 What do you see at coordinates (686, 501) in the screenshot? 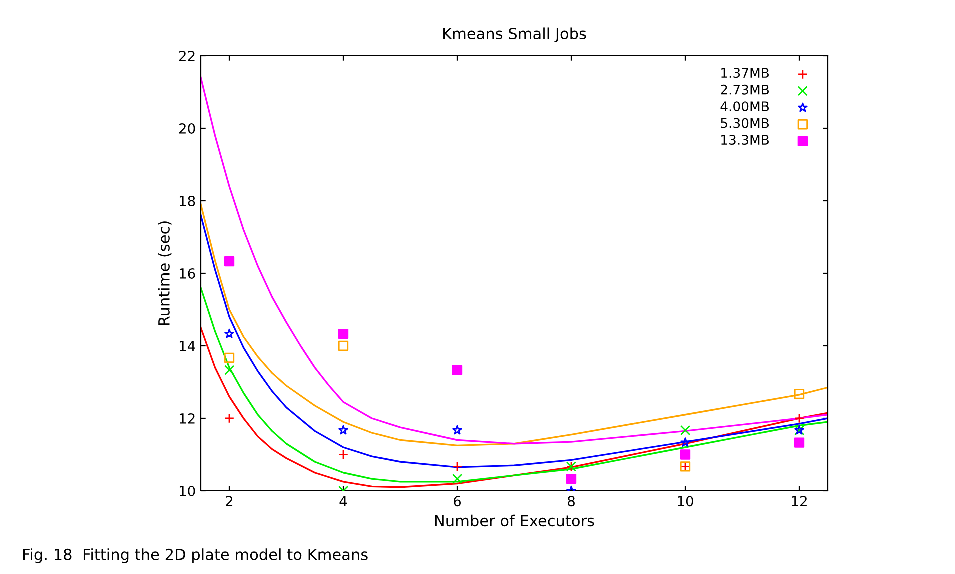
I see `x-tick-label: 10` at bounding box center [686, 501].